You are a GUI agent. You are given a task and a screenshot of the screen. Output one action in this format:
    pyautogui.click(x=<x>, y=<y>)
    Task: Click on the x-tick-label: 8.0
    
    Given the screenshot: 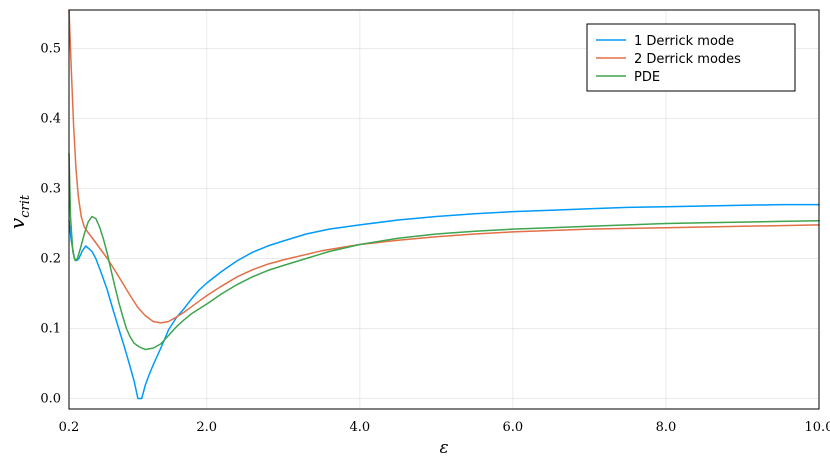 What is the action you would take?
    pyautogui.click(x=666, y=427)
    